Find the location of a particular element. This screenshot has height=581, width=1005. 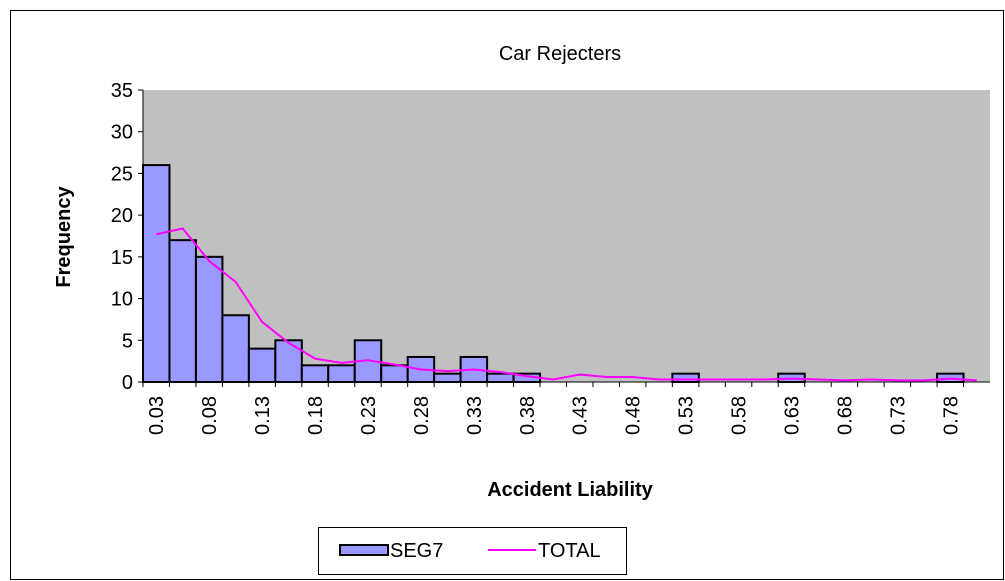

x-tick-label: 0.53 is located at coordinates (687, 415).